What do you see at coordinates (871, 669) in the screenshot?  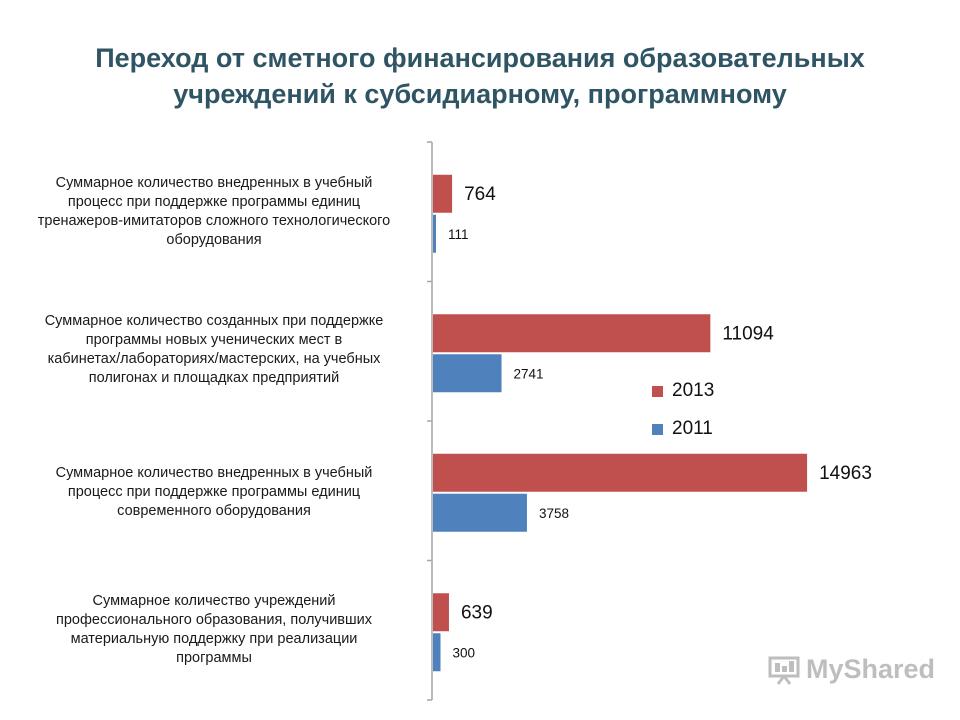 I see `watermark-text: MyShared` at bounding box center [871, 669].